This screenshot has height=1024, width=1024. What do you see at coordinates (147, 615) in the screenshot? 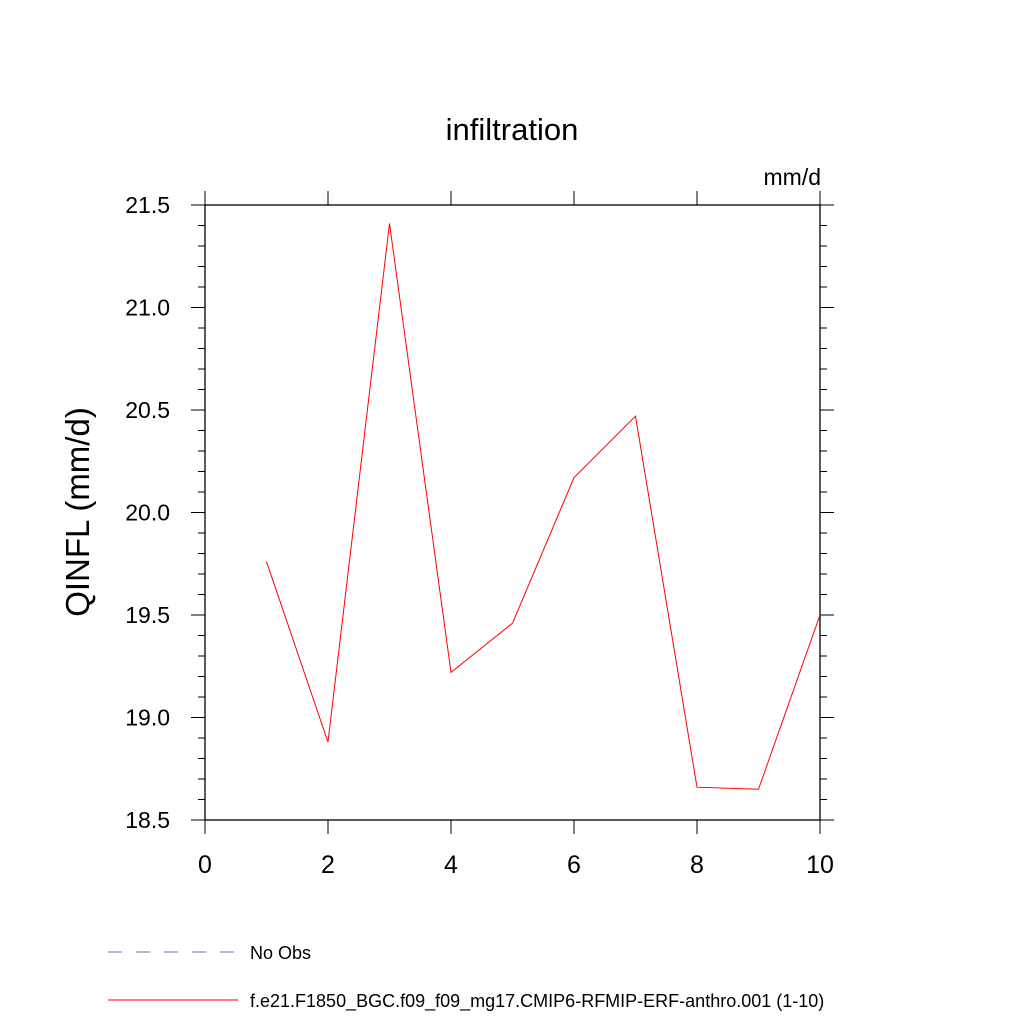
I see `y-tick-label: 19.5` at bounding box center [147, 615].